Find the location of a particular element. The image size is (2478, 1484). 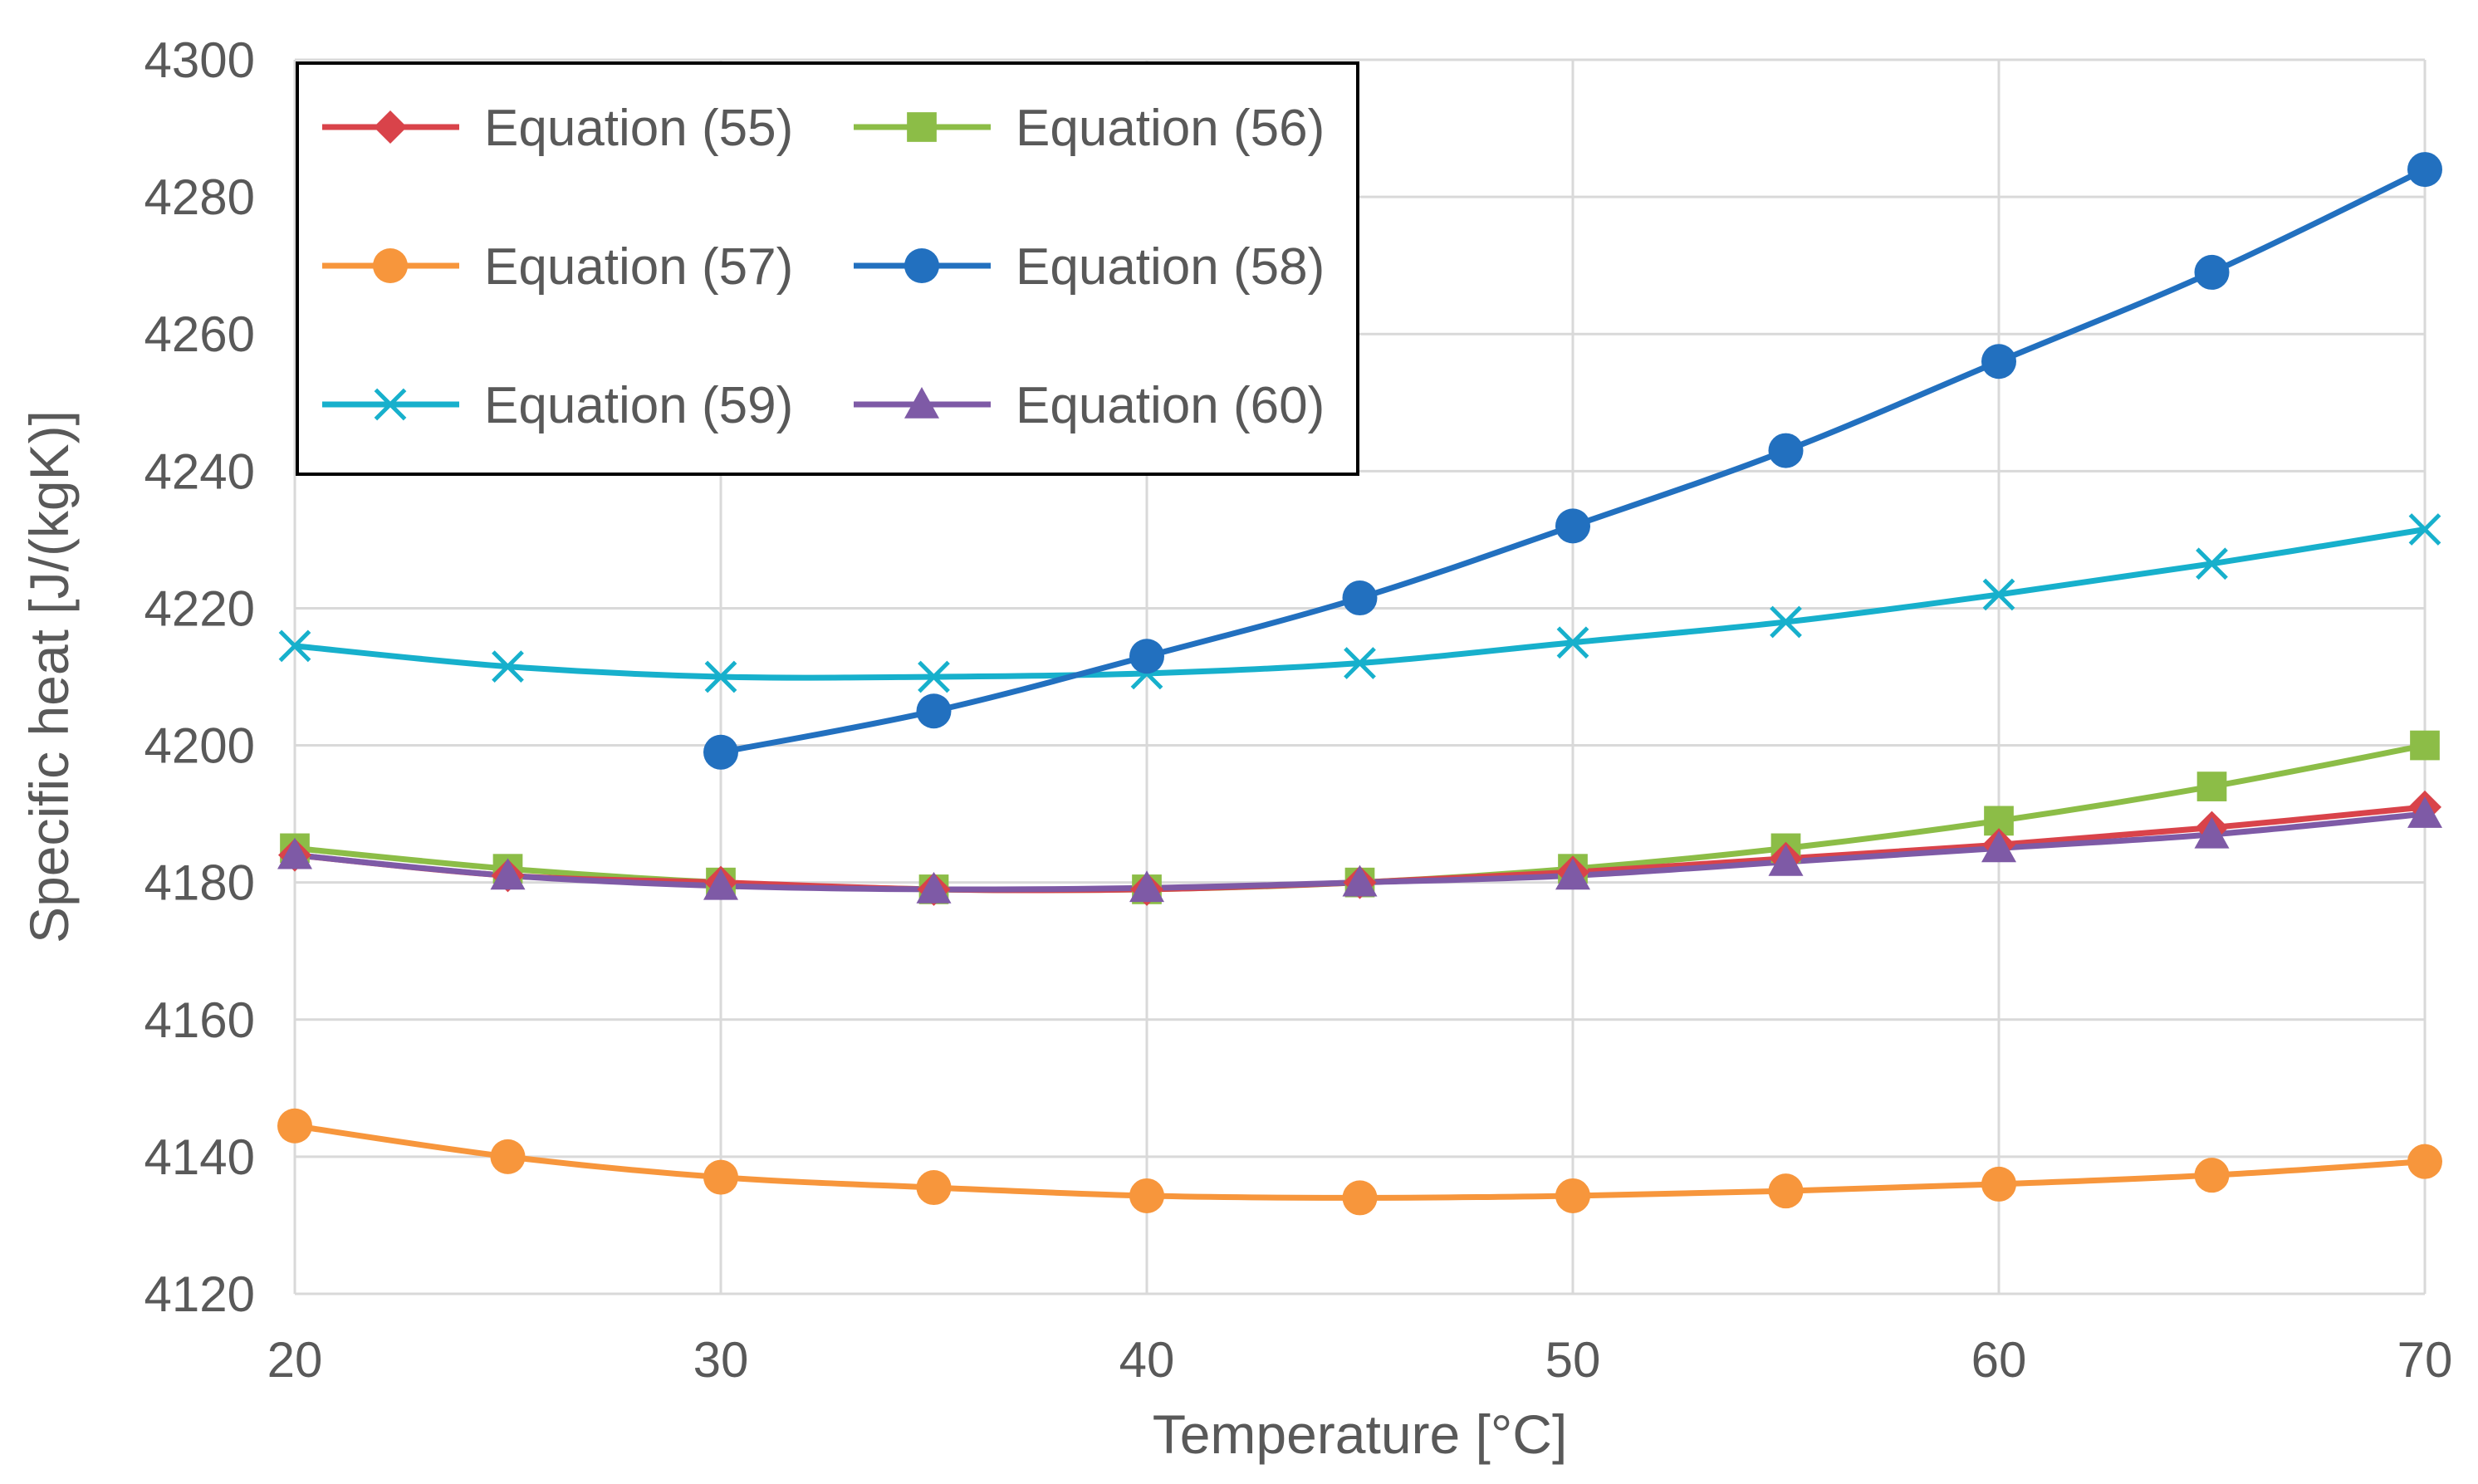

legend-item-60: Equation (60) is located at coordinates (1089, 405).